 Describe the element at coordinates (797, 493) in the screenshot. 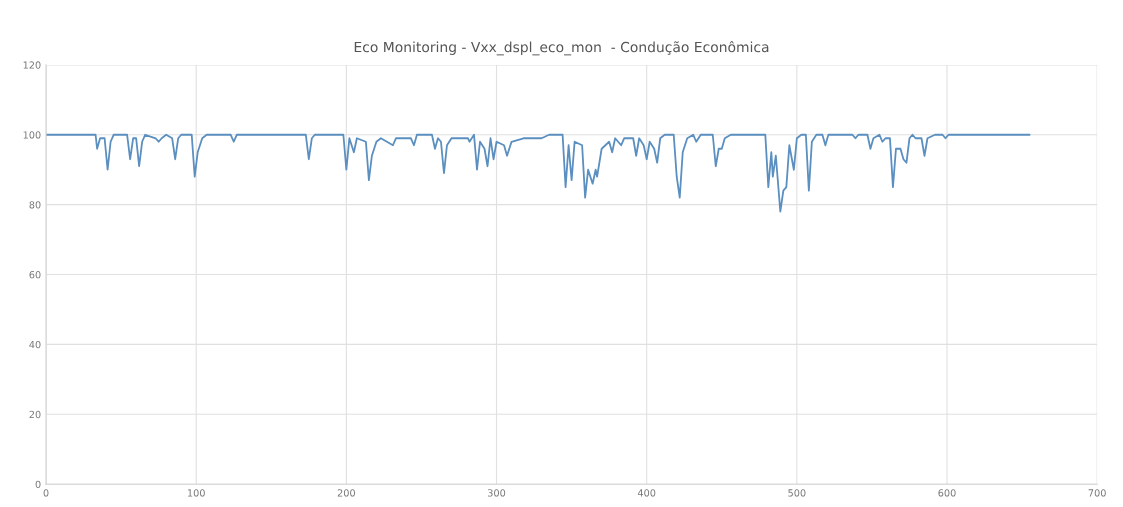

I see `x-tick-label: 500` at that location.